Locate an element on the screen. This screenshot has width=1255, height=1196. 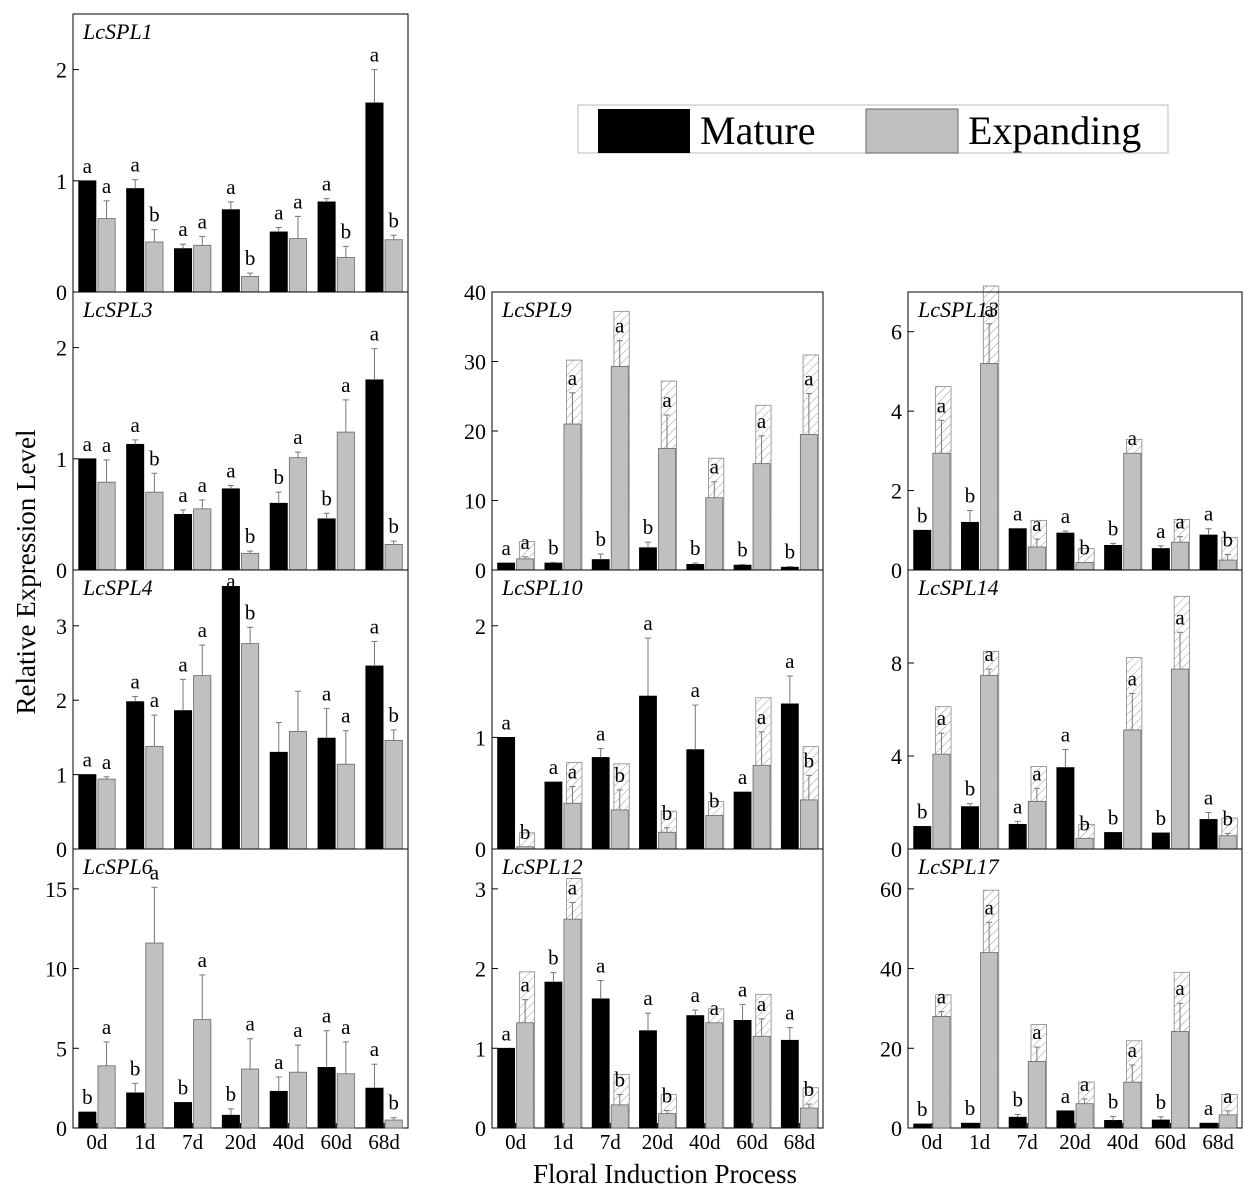
x-tick-label: 1d is located at coordinates (563, 1142).